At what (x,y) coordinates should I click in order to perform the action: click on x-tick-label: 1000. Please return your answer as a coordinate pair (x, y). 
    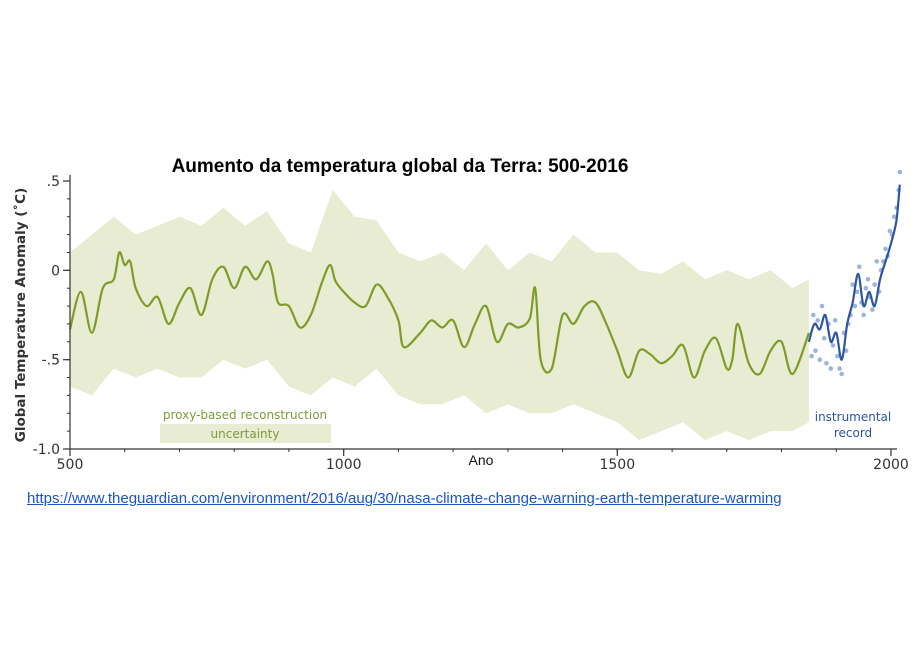
    Looking at the image, I should click on (344, 465).